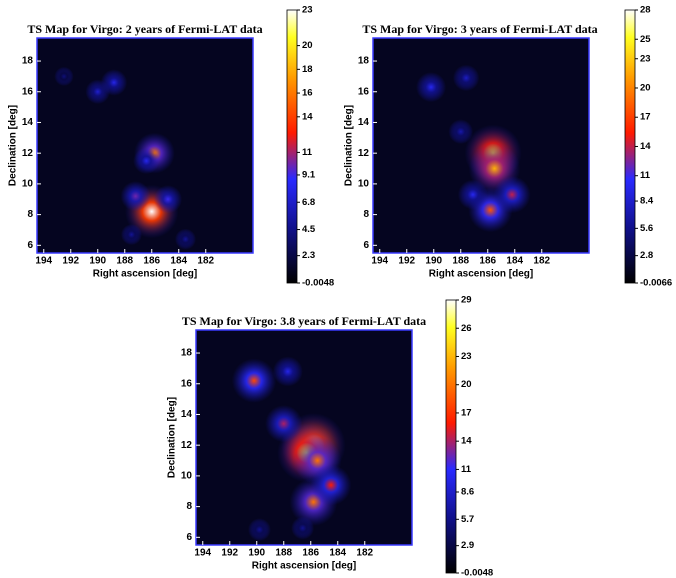 This screenshot has height=578, width=676. What do you see at coordinates (645, 39) in the screenshot?
I see `colorbar-tick-label: 25` at bounding box center [645, 39].